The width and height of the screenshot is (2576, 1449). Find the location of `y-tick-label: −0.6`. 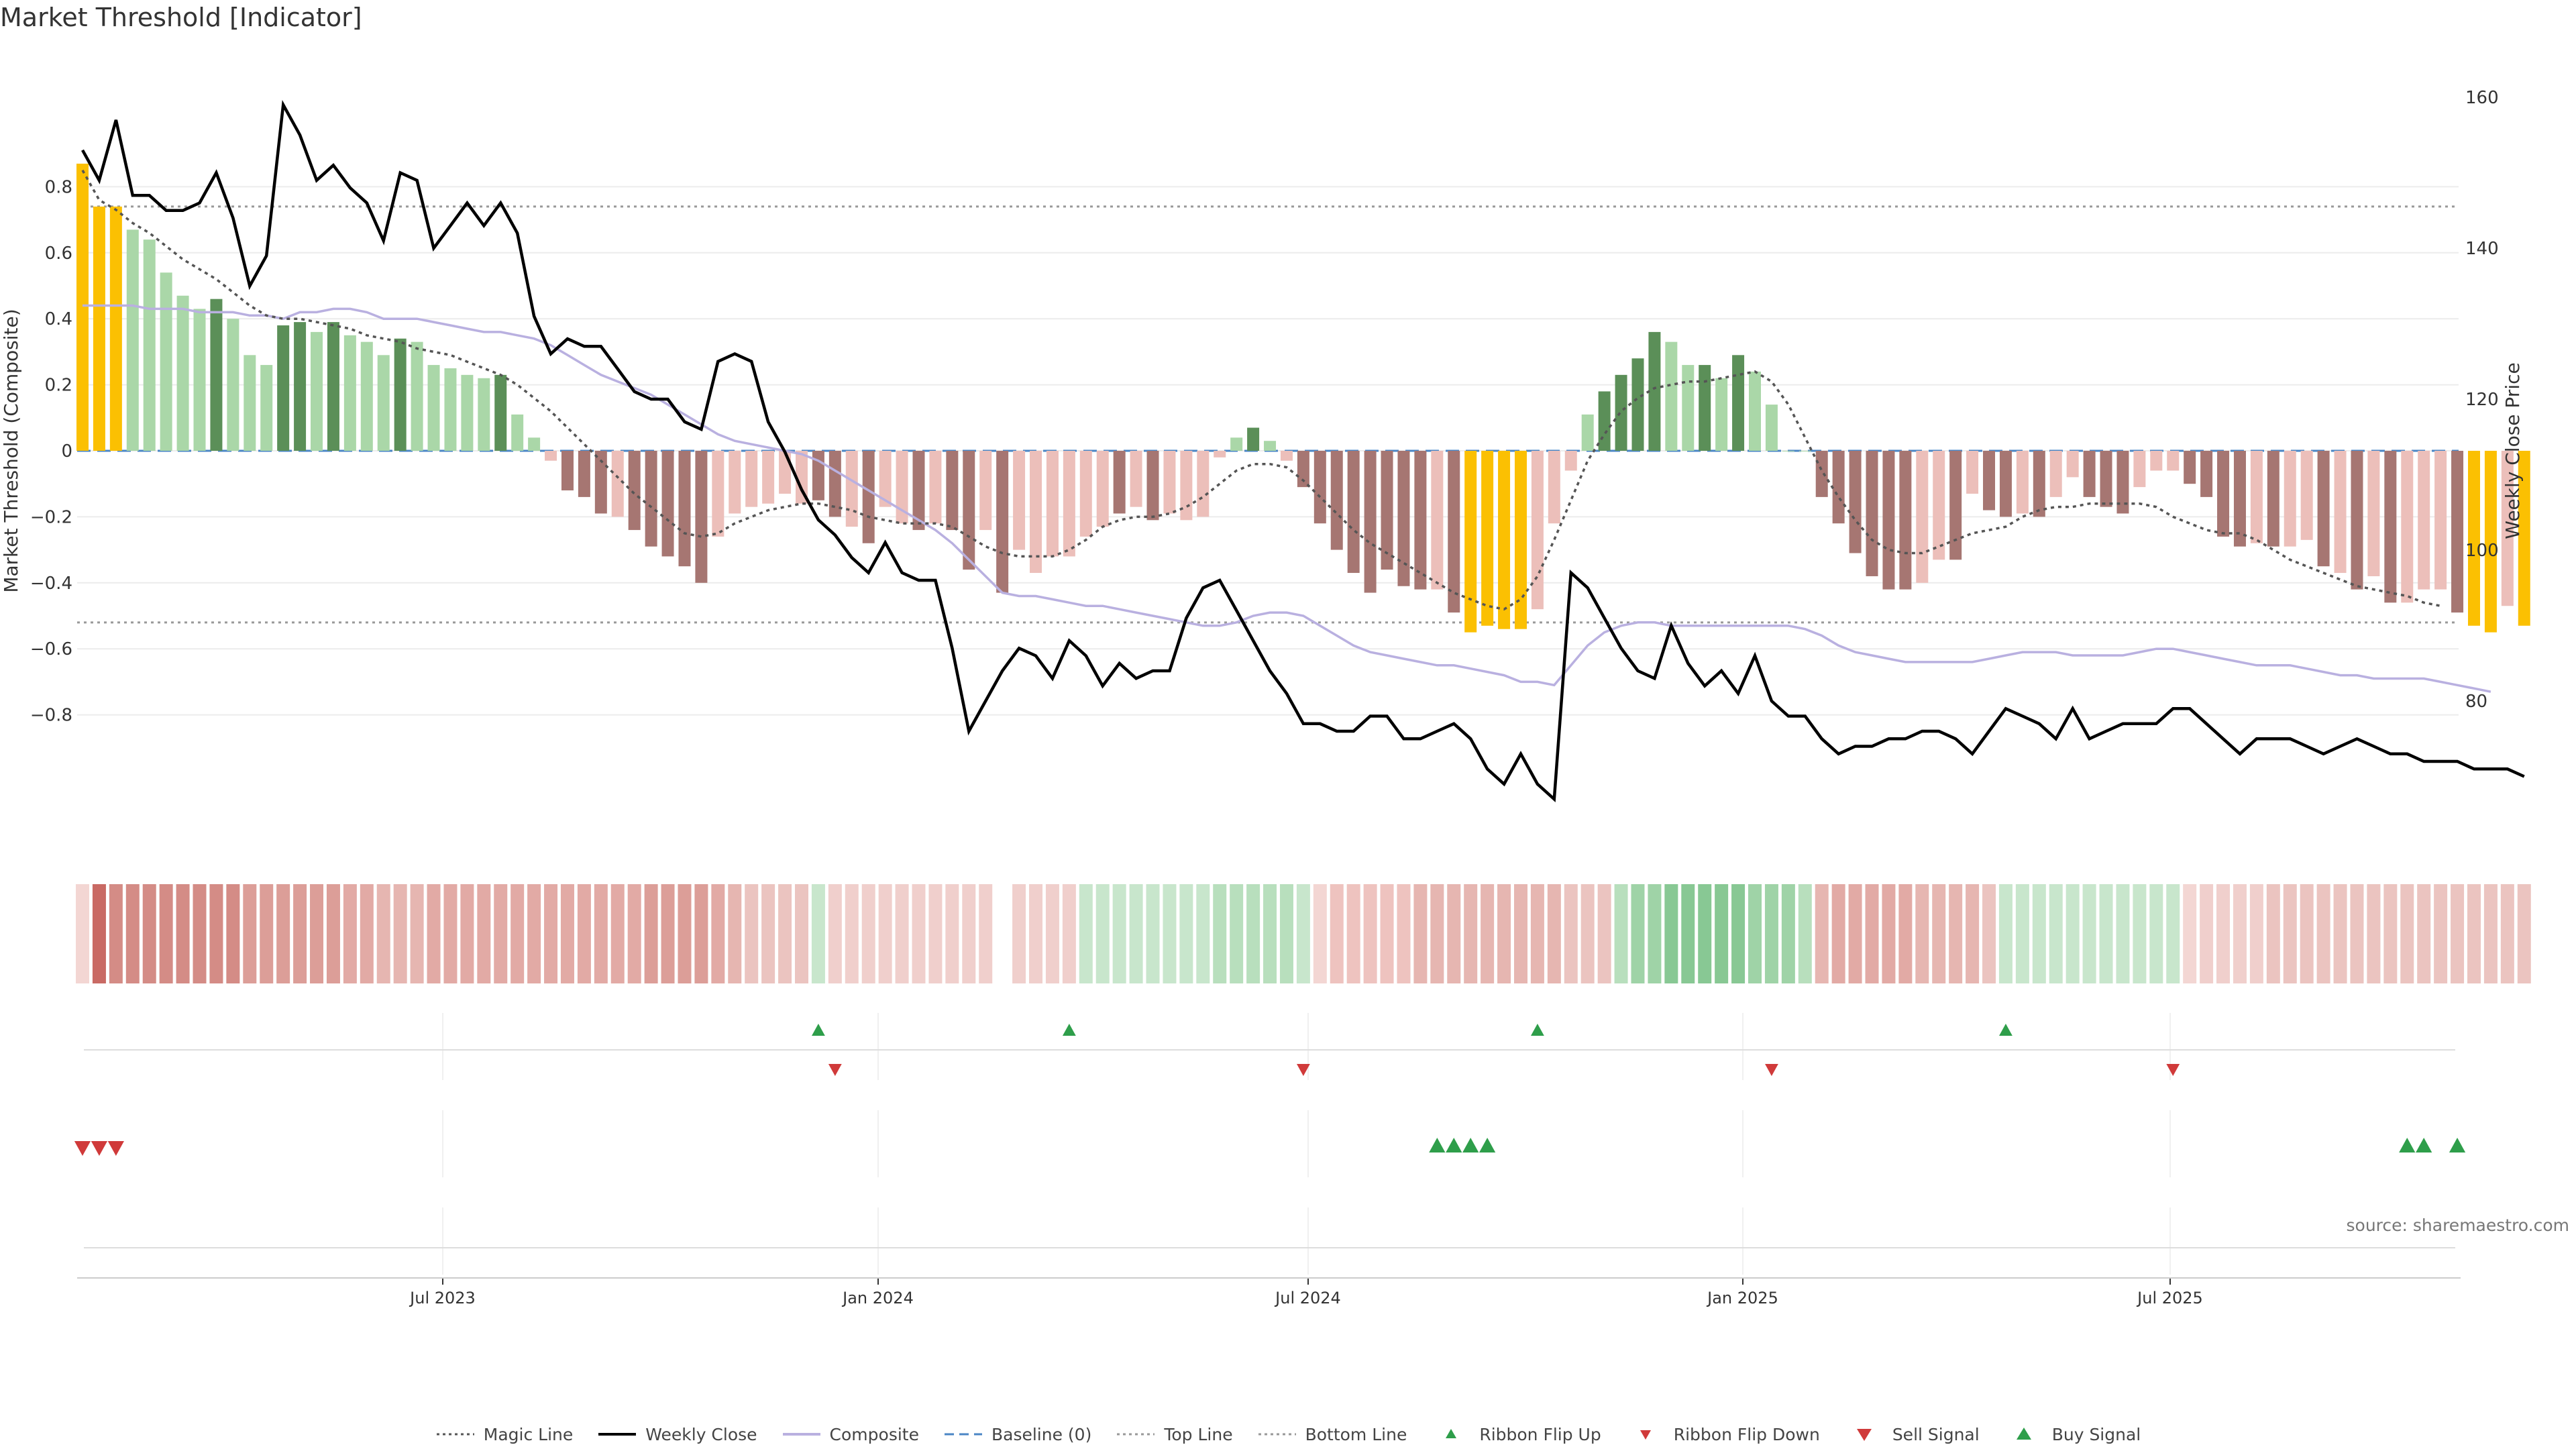

y-tick-label: −0.6 is located at coordinates (51, 649).